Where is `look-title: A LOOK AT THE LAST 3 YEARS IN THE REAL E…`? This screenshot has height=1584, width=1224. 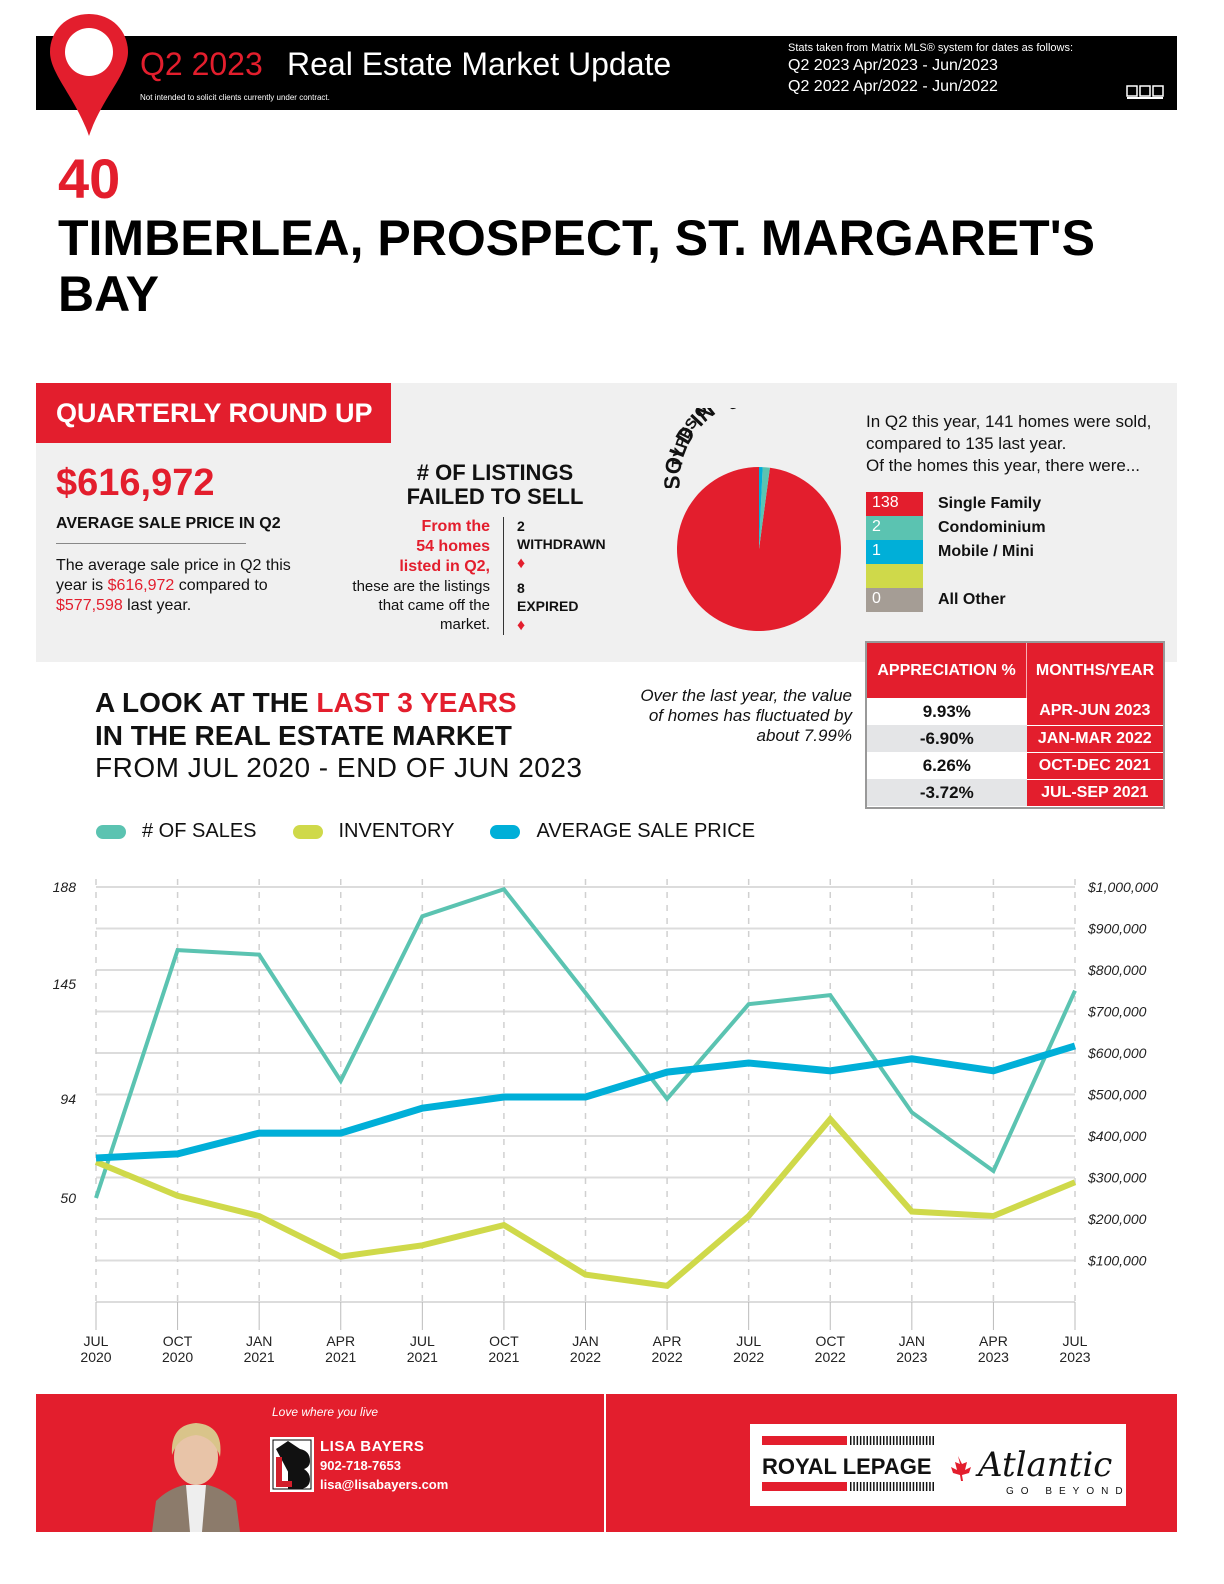 look-title: A LOOK AT THE LAST 3 YEARS IN THE REAL E… is located at coordinates (306, 719).